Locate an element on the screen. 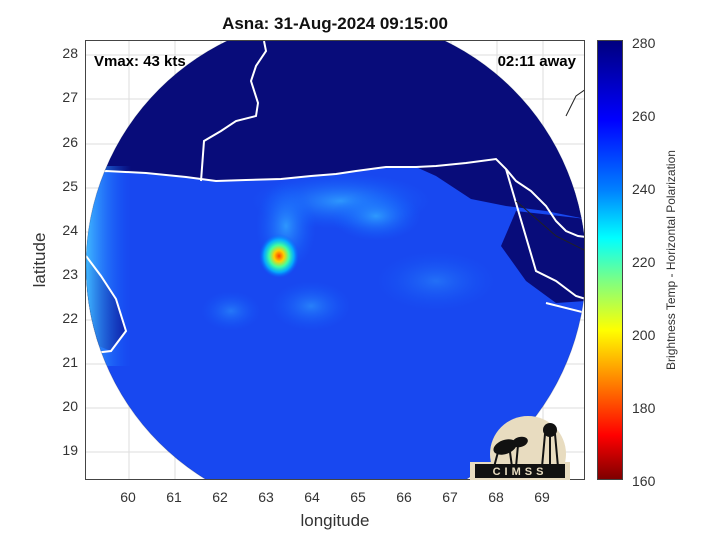 The height and width of the screenshot is (540, 720). time-away-annotation: 02:11 away is located at coordinates (536, 61).